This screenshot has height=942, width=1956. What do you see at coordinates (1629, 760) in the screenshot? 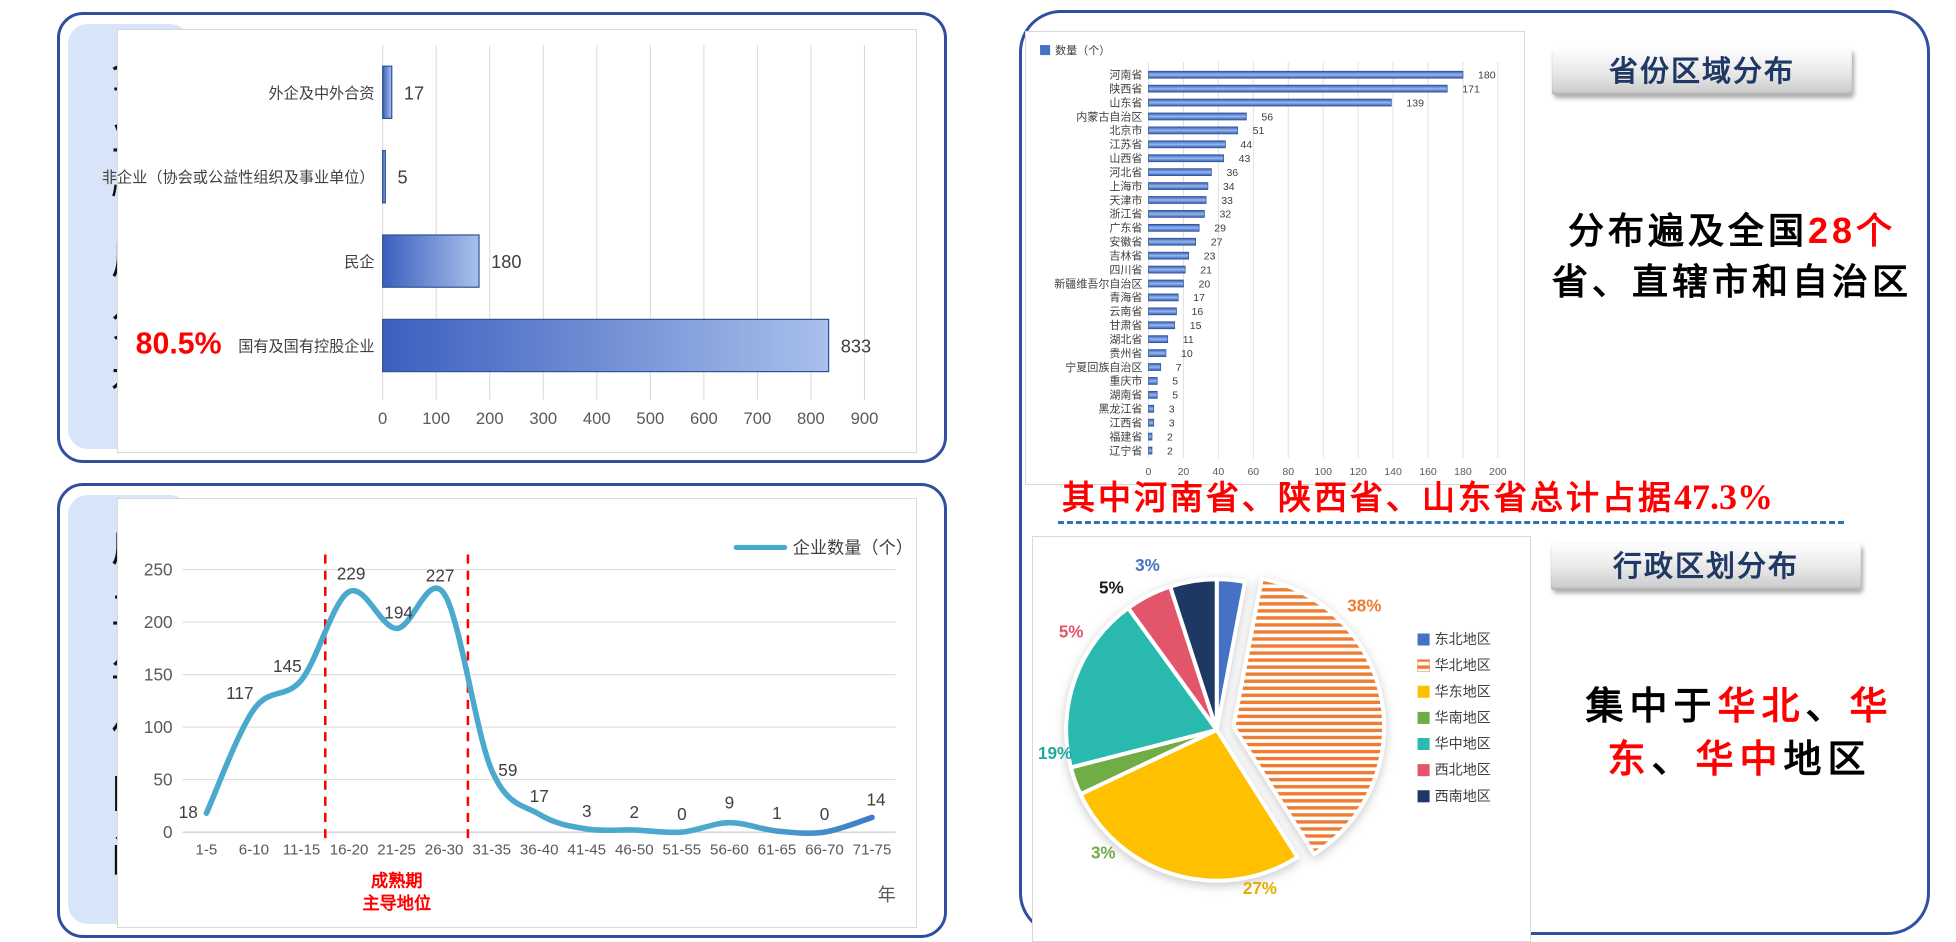
I see `focus-dong: 东` at bounding box center [1629, 760].